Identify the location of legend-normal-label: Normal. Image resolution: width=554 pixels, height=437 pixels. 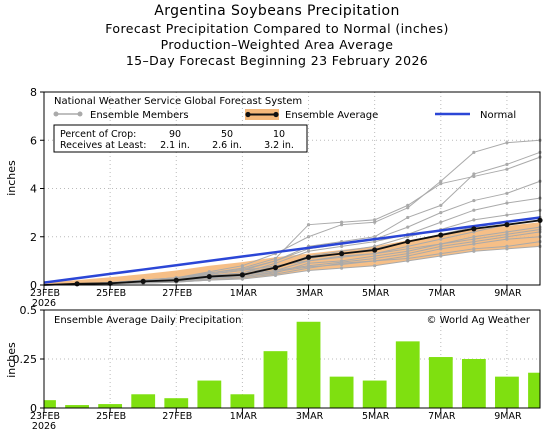
(498, 115).